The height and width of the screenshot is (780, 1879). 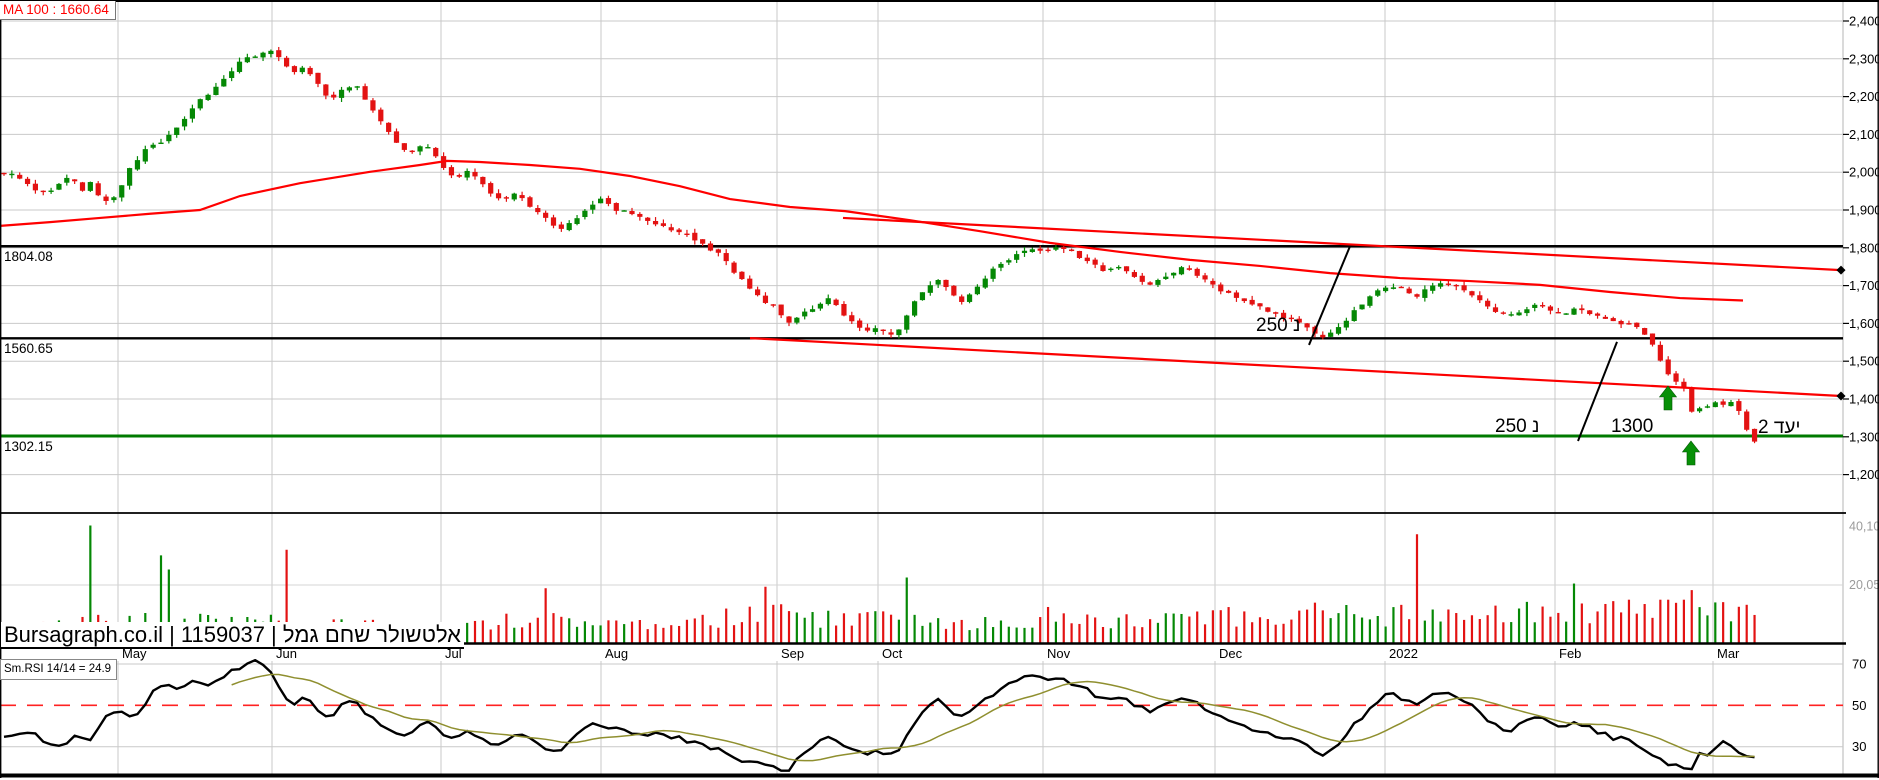 What do you see at coordinates (1278, 325) in the screenshot?
I see `annotation-250-points-1: 250 נ` at bounding box center [1278, 325].